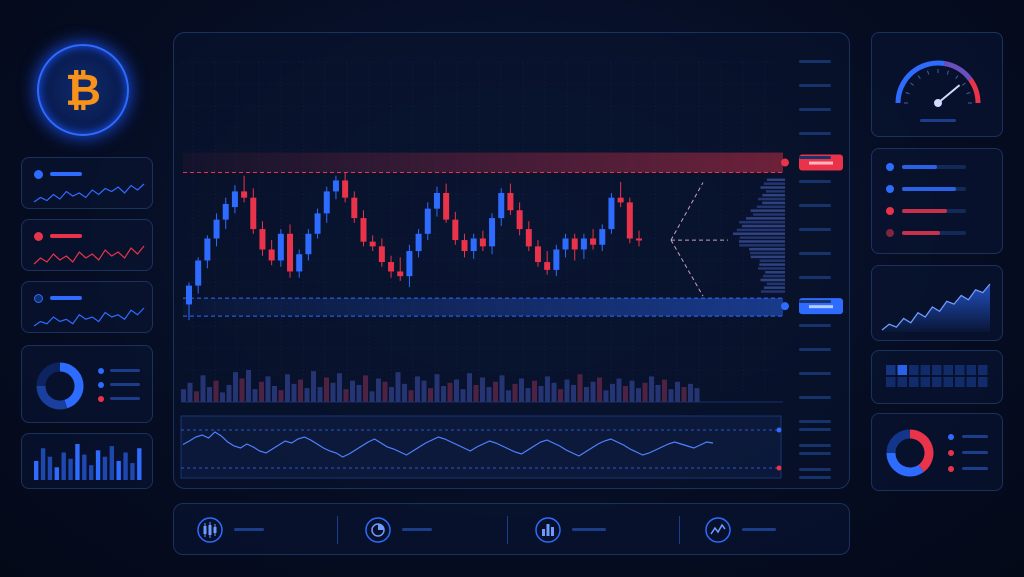 Image resolution: width=1024 pixels, height=577 pixels. I want to click on toolbar-item-line, so click(759, 530).